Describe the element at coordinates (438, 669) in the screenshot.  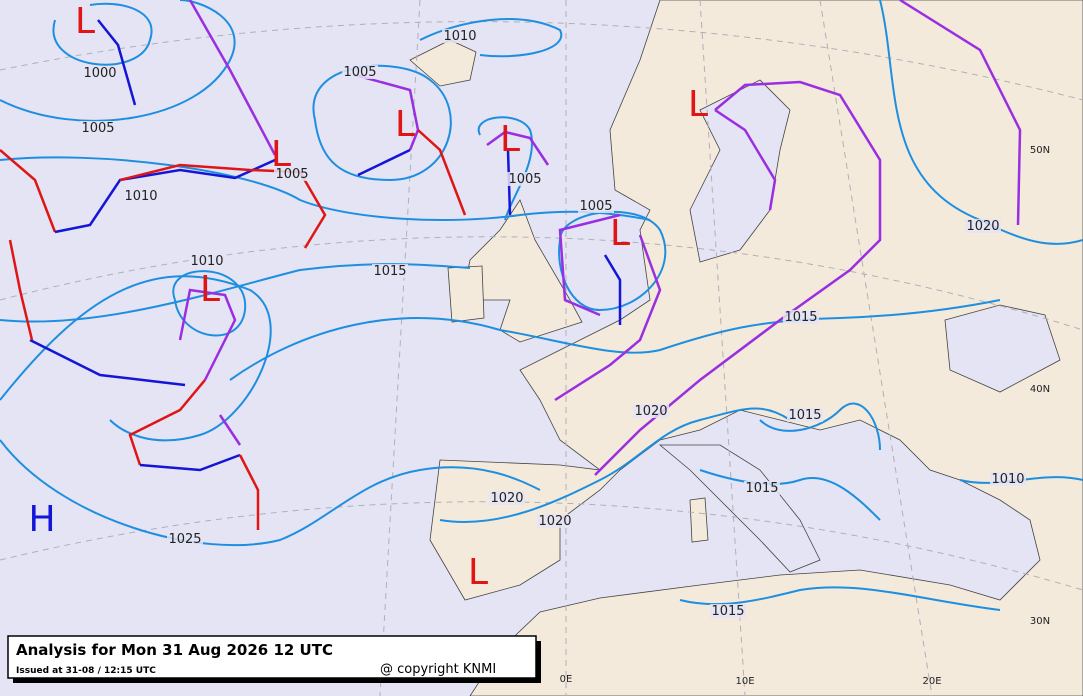
I see `copyright: @ copyright KNMI` at that location.